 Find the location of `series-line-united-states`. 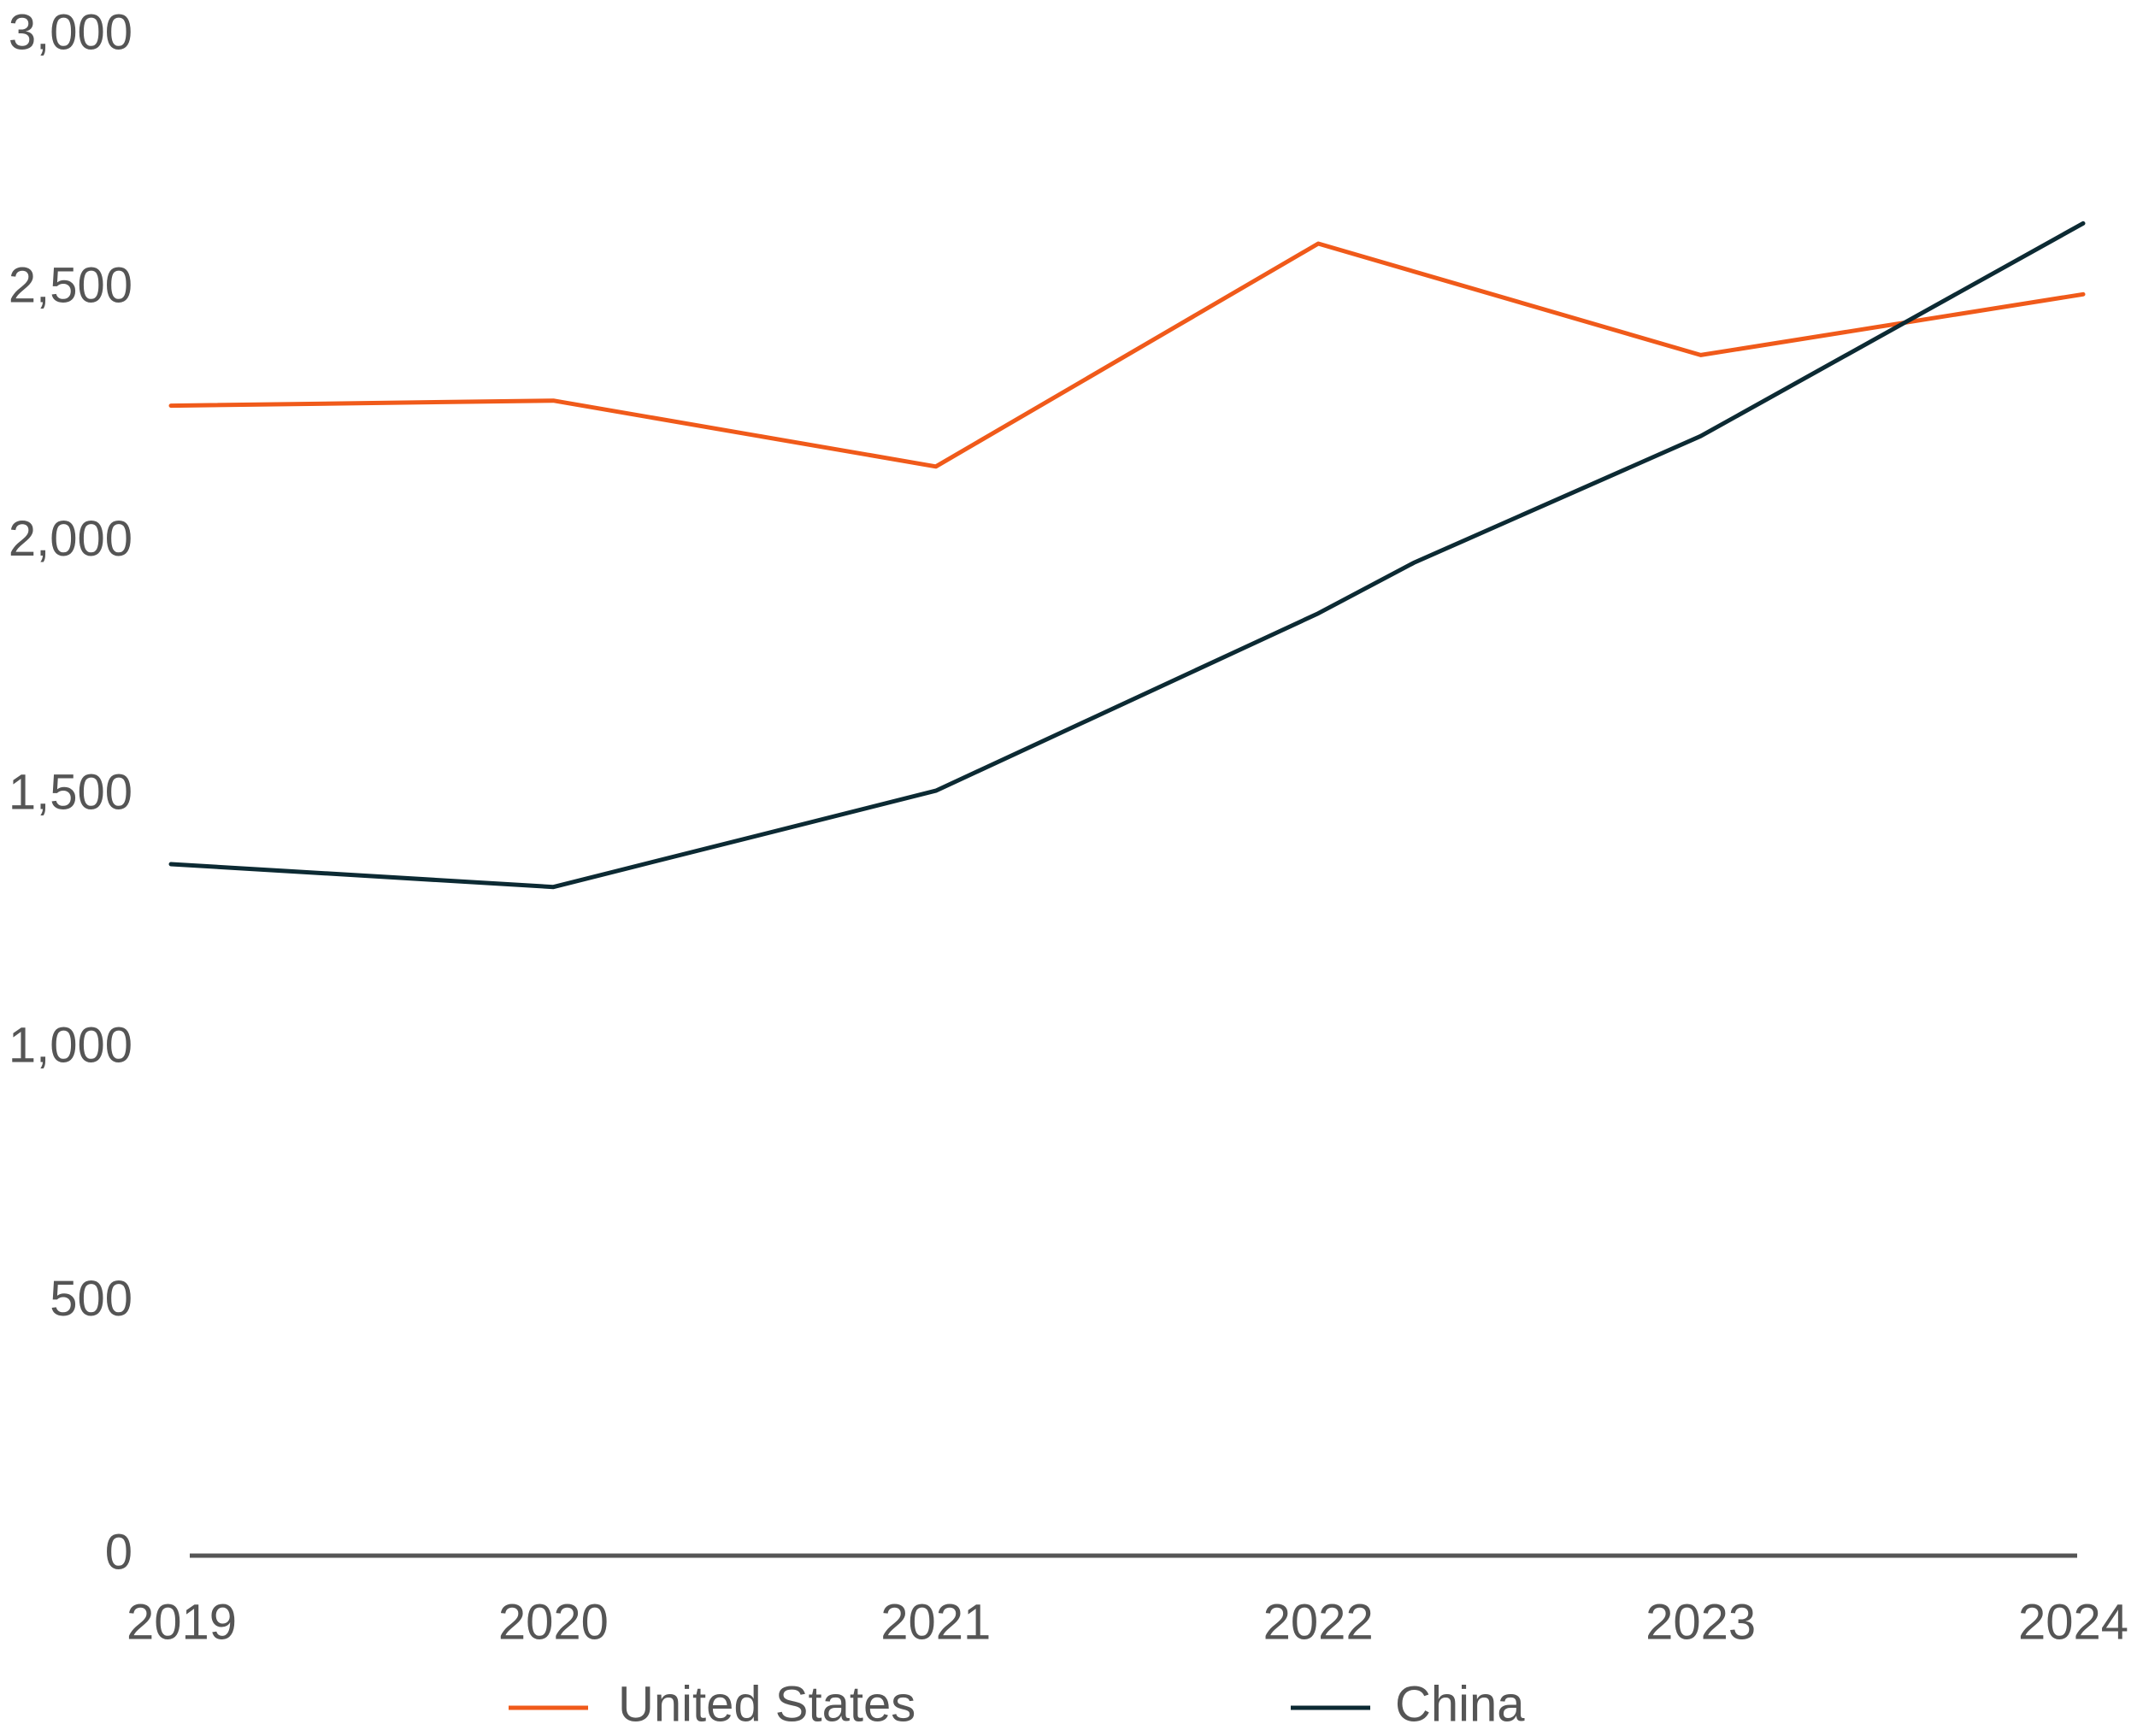

series-line-united-states is located at coordinates (1127, 355).